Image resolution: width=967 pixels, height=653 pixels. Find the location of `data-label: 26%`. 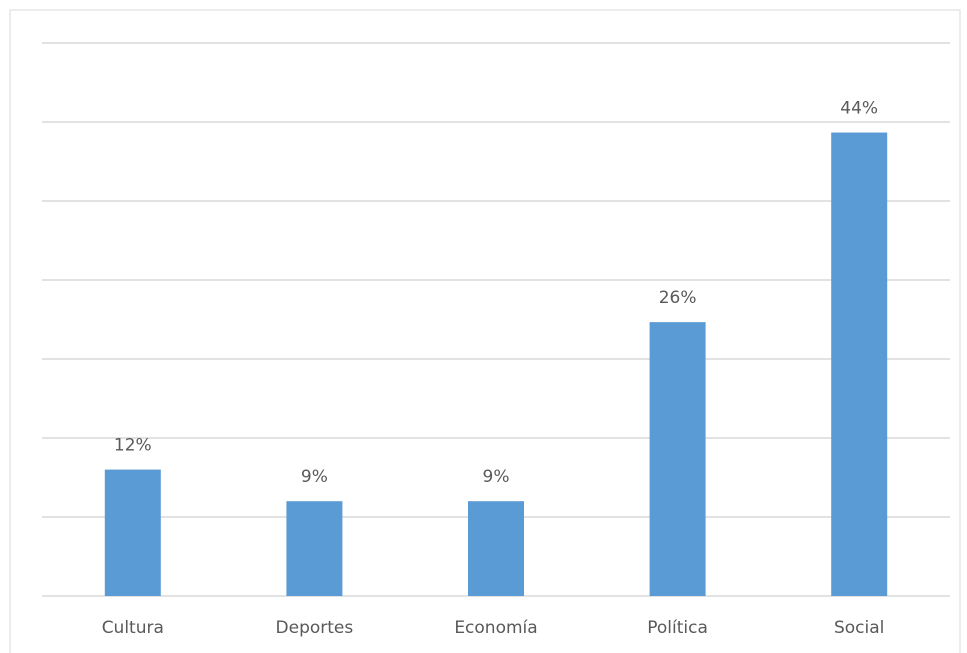

data-label: 26% is located at coordinates (678, 298).